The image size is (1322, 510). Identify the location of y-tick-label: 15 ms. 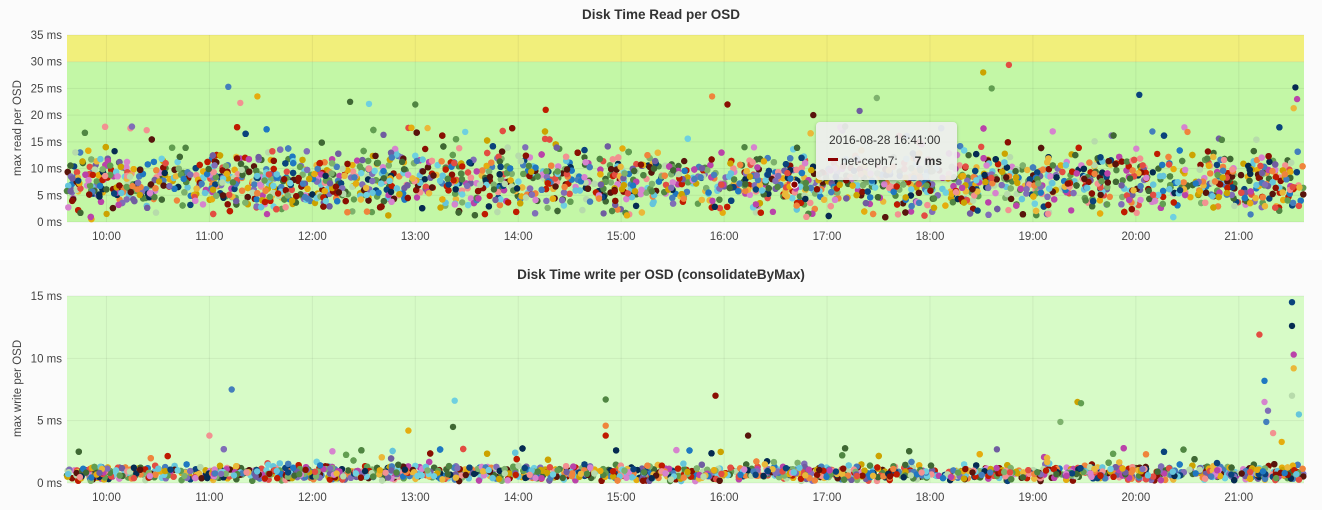
(47, 297).